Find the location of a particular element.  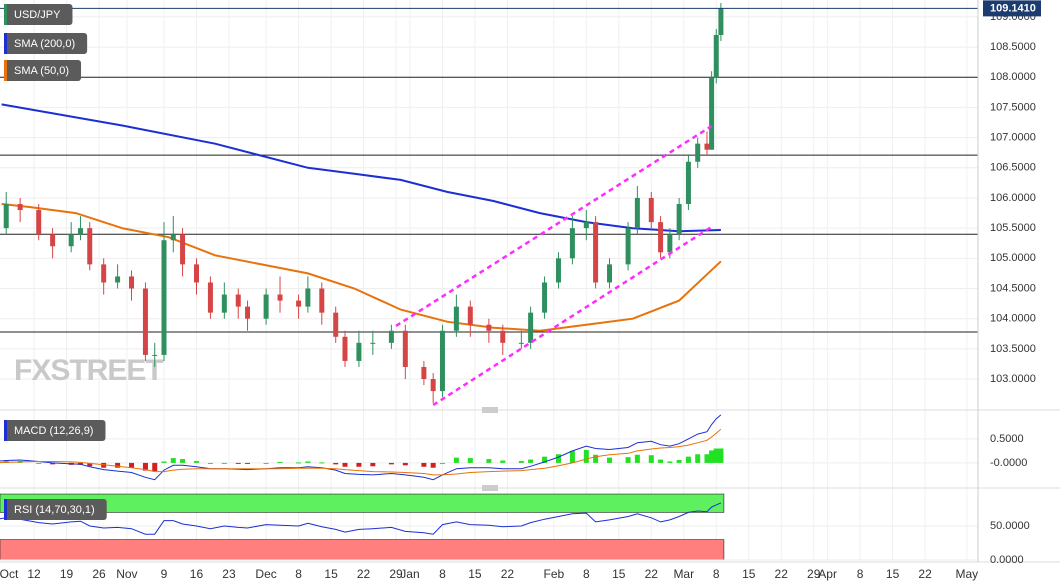

y-tick-label: 106.0000 is located at coordinates (1013, 198).